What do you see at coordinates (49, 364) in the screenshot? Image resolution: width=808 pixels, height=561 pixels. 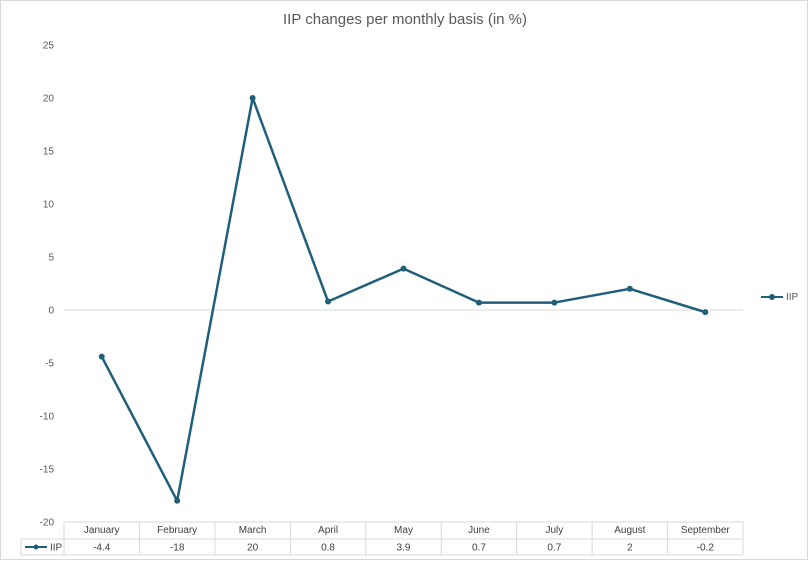 I see `y-tick-label: -5` at bounding box center [49, 364].